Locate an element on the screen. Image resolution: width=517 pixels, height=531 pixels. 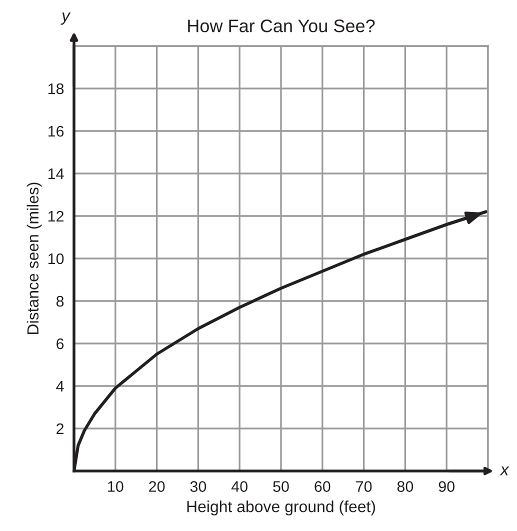
y-tick-label: 6 is located at coordinates (60, 344).